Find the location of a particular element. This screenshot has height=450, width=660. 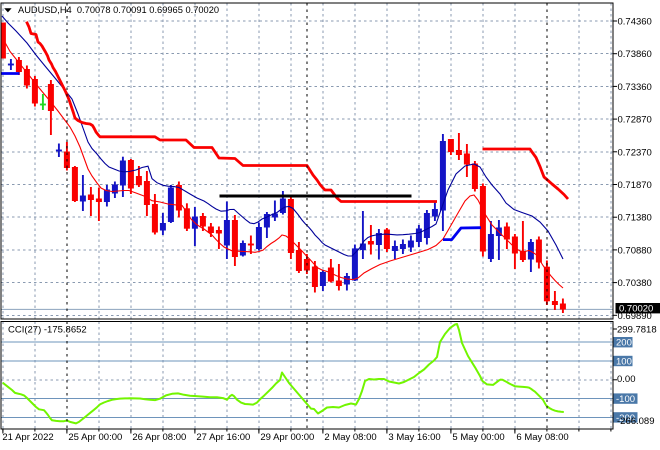

svg-text: 299.7818 is located at coordinates (637, 330).